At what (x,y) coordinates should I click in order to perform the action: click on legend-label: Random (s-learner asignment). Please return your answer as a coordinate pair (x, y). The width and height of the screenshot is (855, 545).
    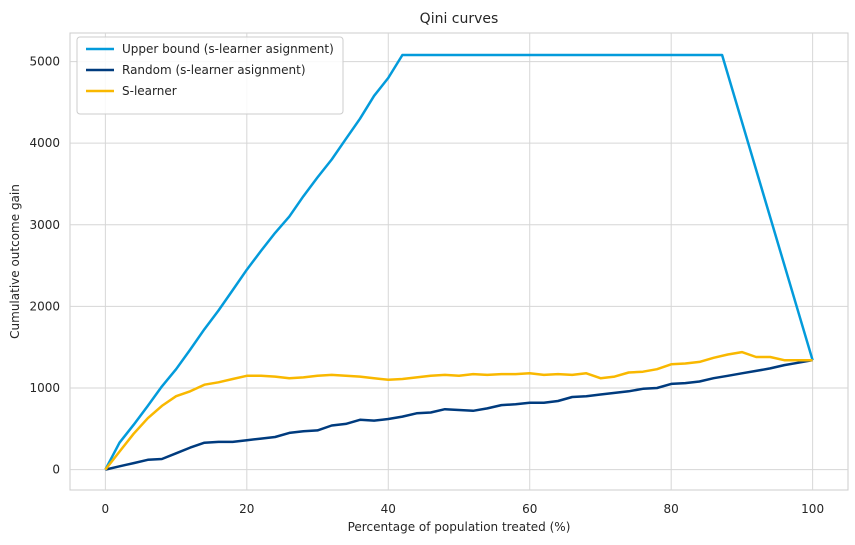
    Looking at the image, I should click on (214, 70).